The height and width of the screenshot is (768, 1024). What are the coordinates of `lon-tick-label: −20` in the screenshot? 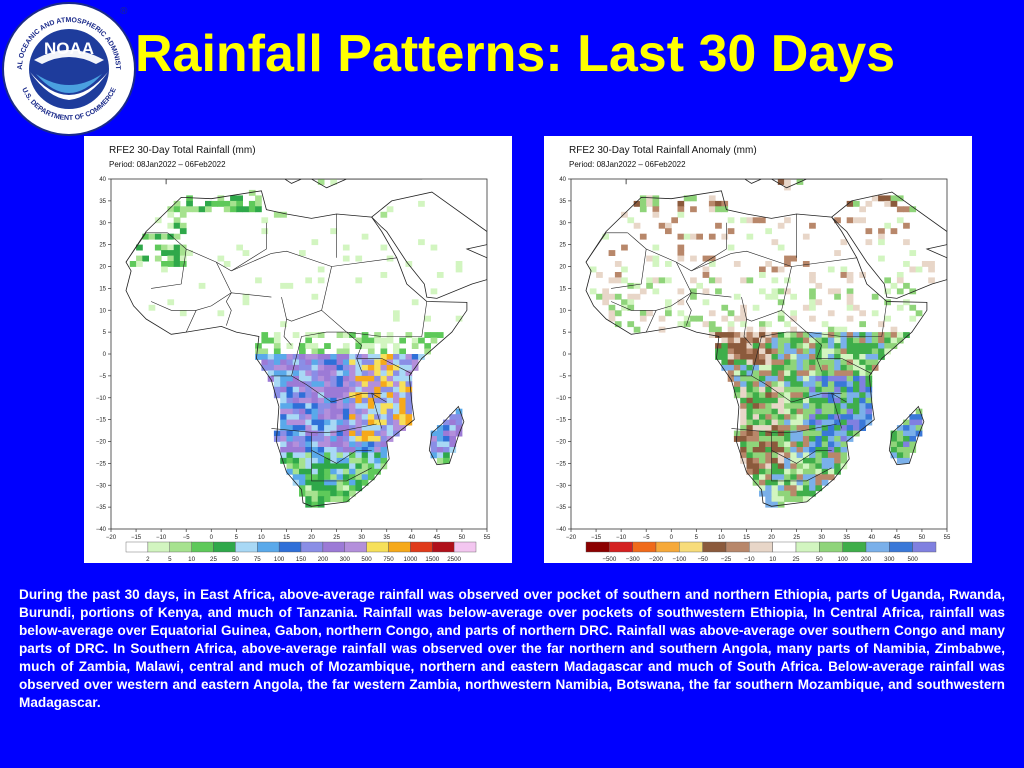 It's located at (571, 538).